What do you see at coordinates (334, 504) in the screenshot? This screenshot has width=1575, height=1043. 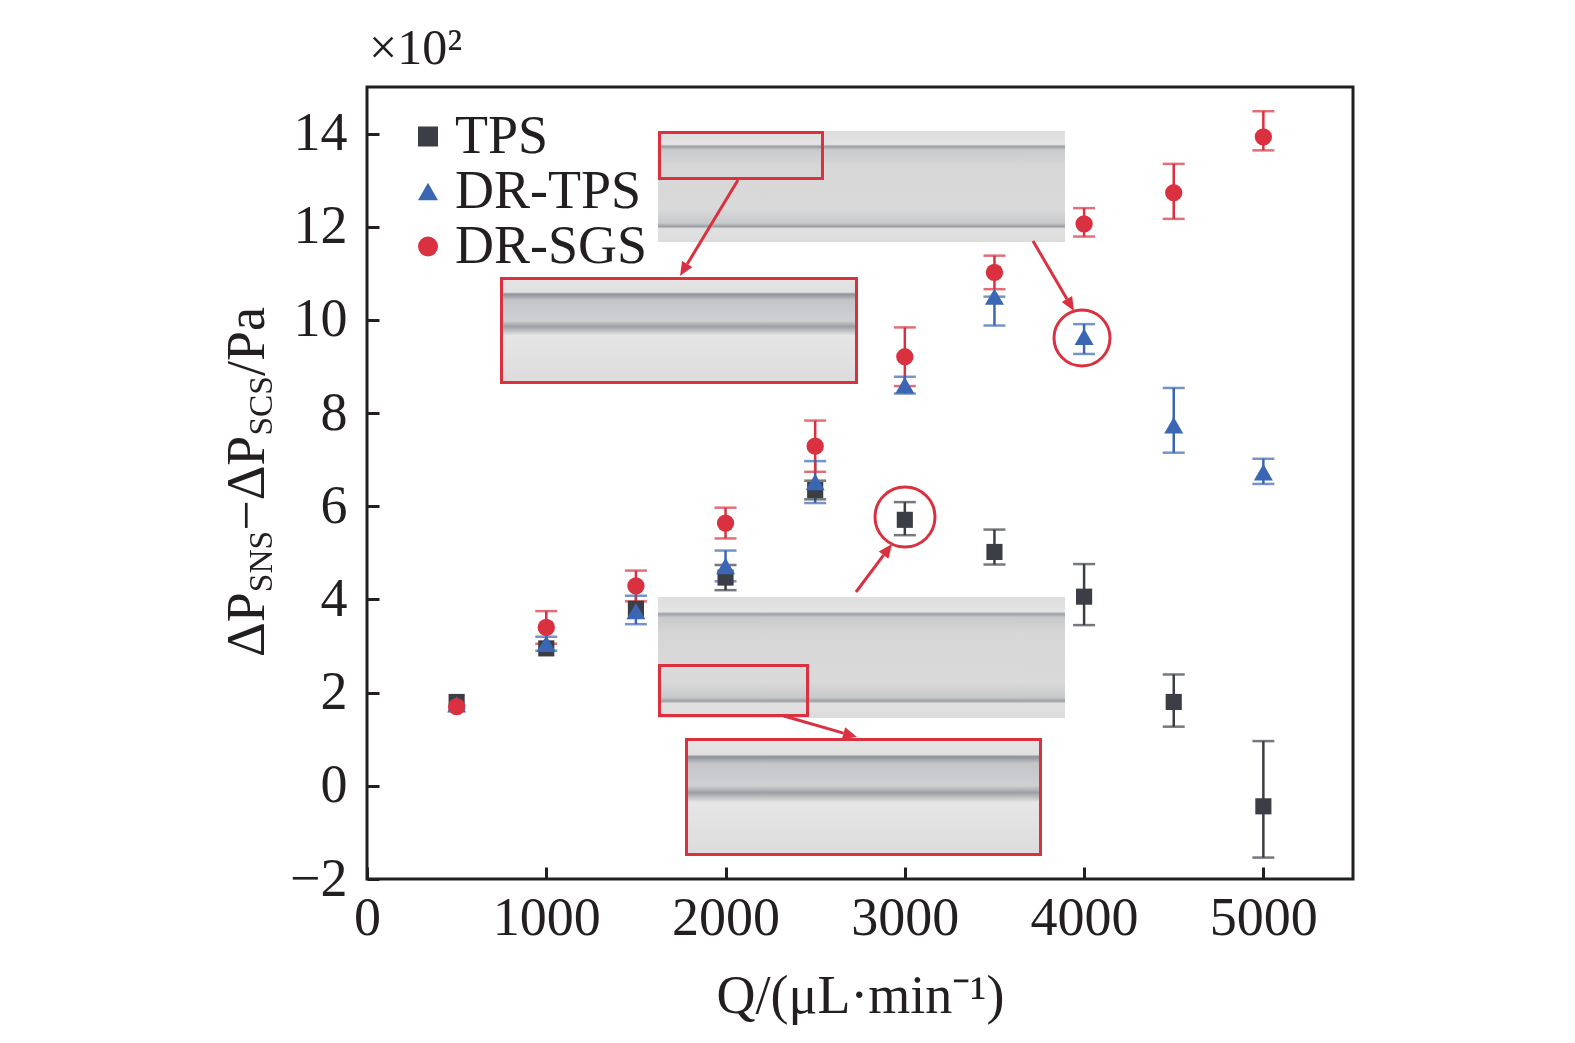 I see `y-tick-label: 6` at bounding box center [334, 504].